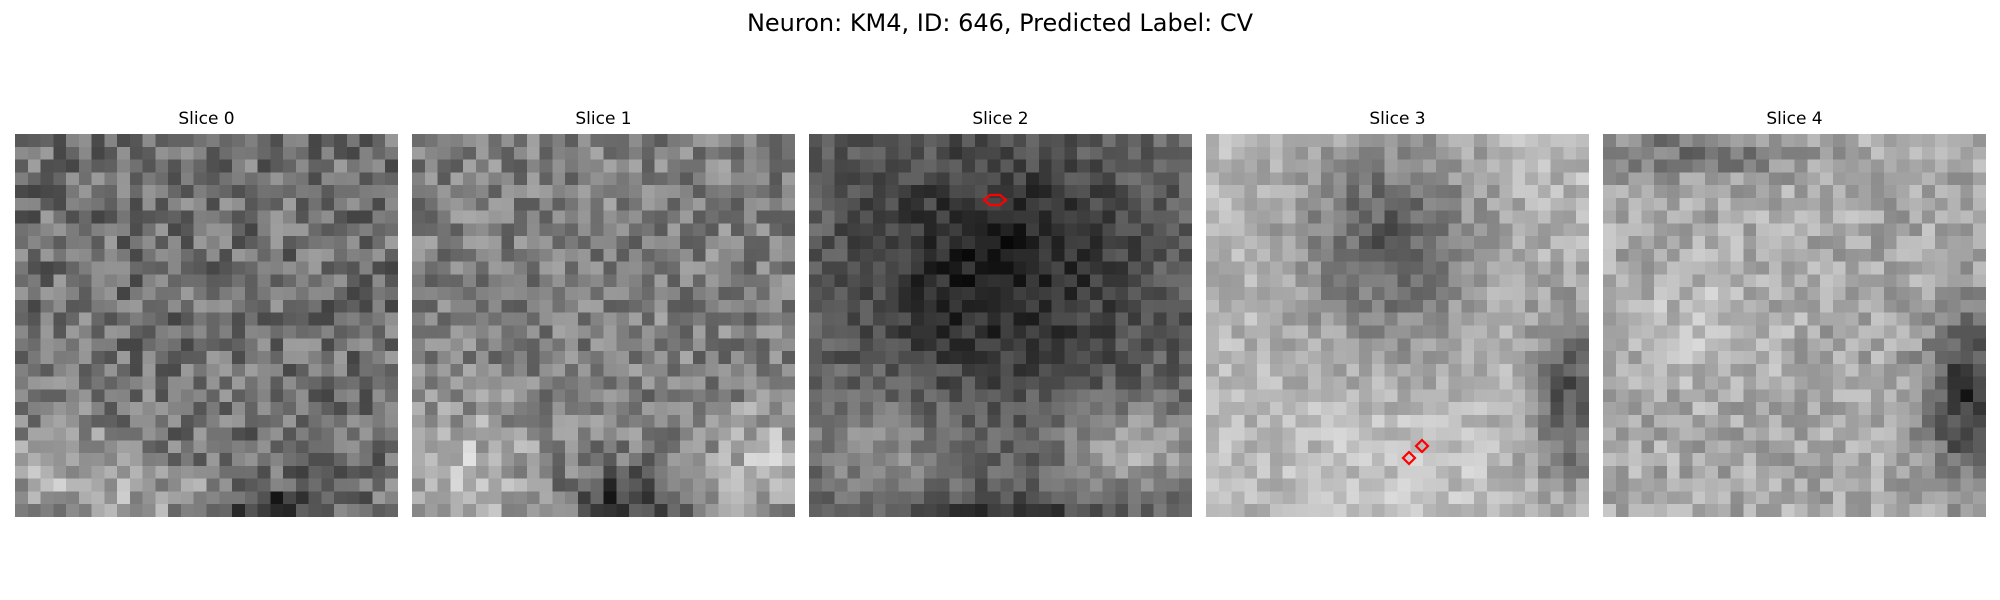  What do you see at coordinates (1397, 119) in the screenshot?
I see `slice-title-3: Slice 3` at bounding box center [1397, 119].